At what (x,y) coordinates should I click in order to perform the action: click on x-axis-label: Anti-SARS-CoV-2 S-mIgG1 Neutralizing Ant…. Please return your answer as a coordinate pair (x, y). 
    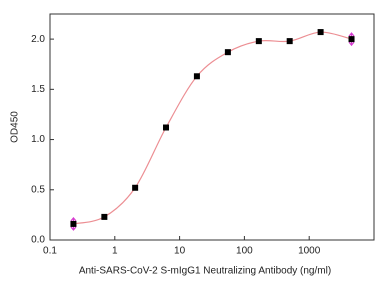
    Looking at the image, I should click on (205, 271).